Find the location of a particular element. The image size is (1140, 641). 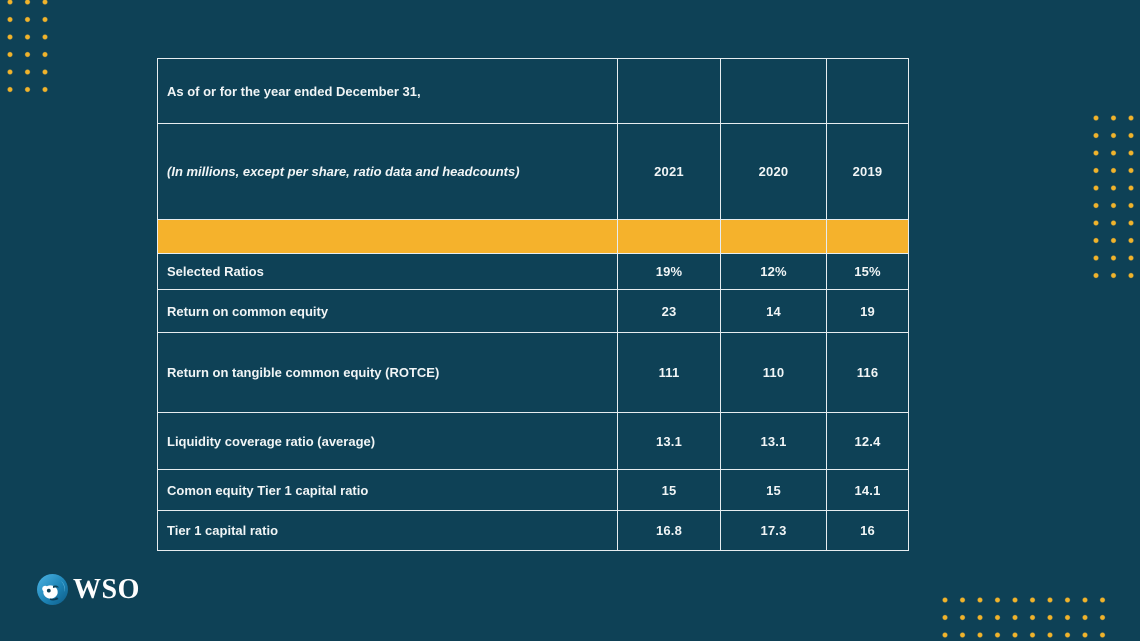

row-label: Selected Ratios is located at coordinates (387, 271).